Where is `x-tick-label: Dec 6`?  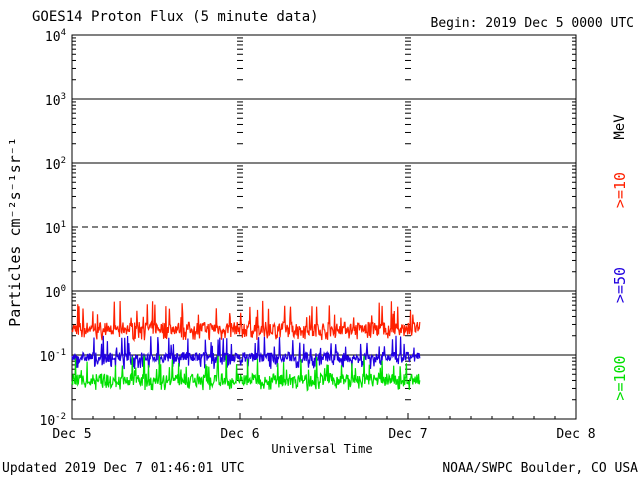
x-tick-label: Dec 6 is located at coordinates (239, 434).